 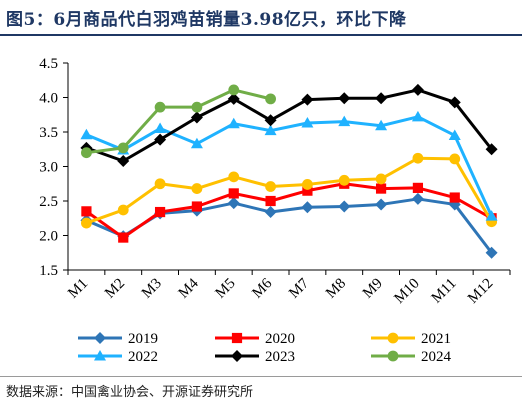 What do you see at coordinates (270, 120) in the screenshot?
I see `data-point-2023-M6` at bounding box center [270, 120].